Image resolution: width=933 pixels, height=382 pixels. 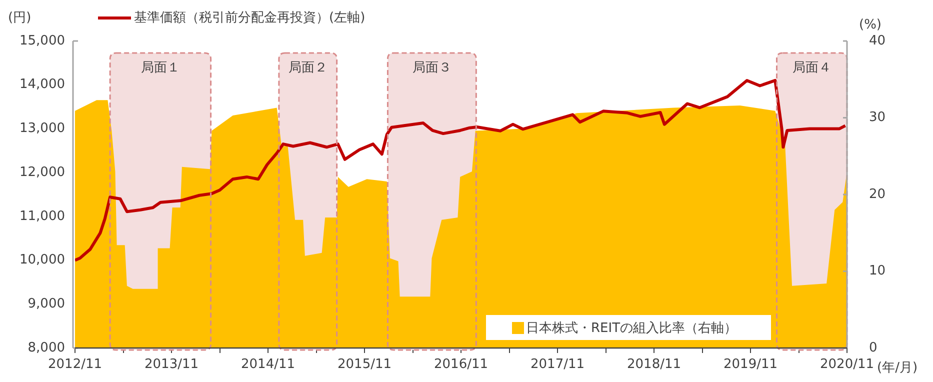 What do you see at coordinates (42, 260) in the screenshot?
I see `y-tick-label: 10,000` at bounding box center [42, 260].